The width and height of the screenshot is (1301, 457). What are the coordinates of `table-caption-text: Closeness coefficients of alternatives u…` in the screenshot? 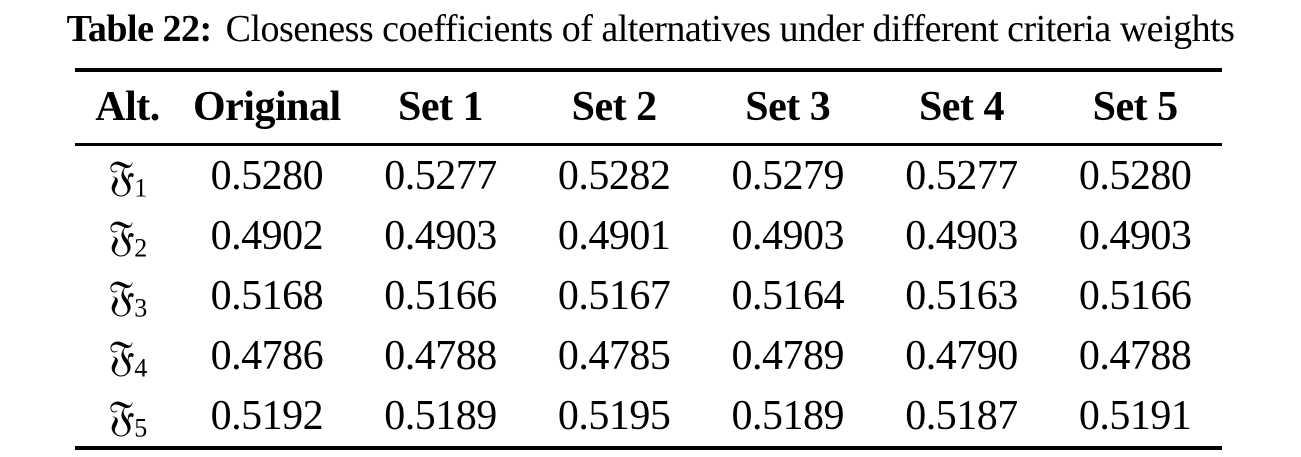 It's located at (730, 29).